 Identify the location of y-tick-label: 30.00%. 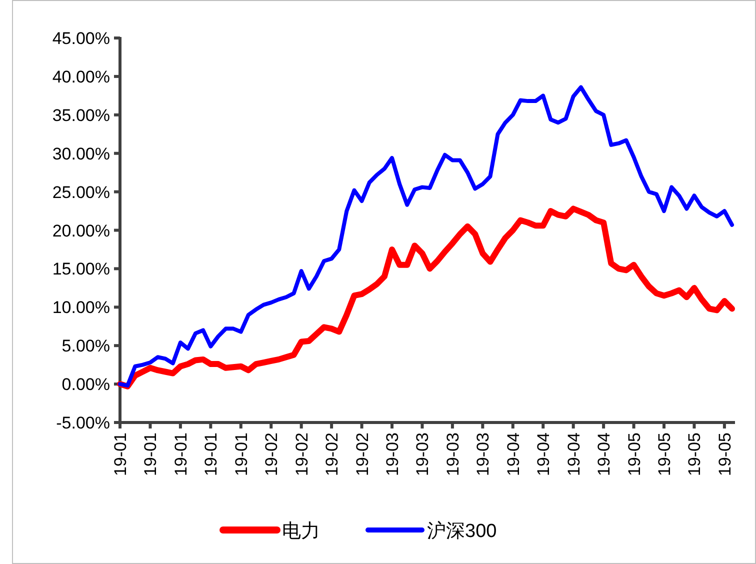
(81, 154).